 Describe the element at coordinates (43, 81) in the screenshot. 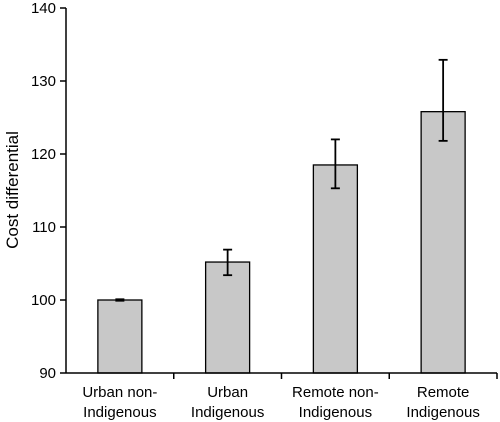

I see `y-tick-label: 130` at that location.